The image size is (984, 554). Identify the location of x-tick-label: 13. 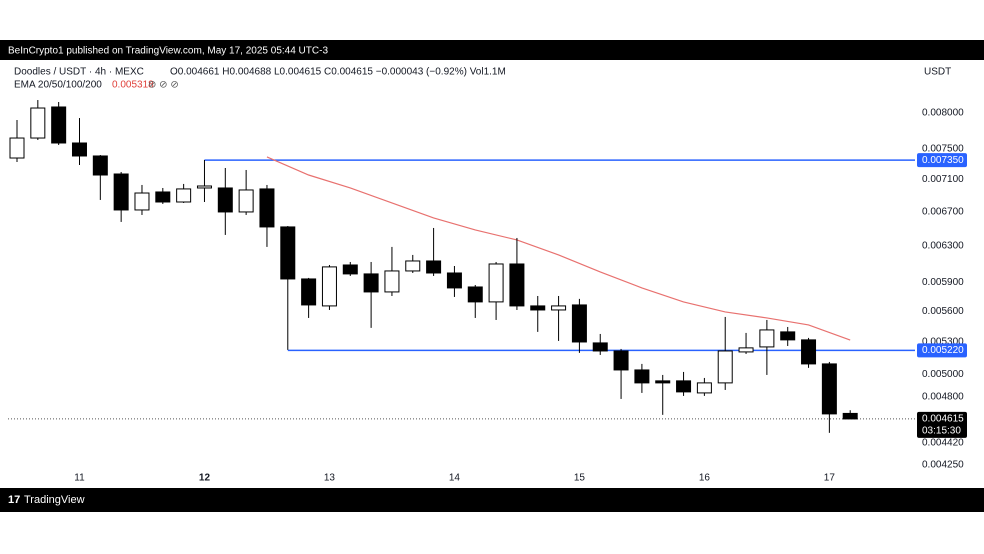
(330, 478).